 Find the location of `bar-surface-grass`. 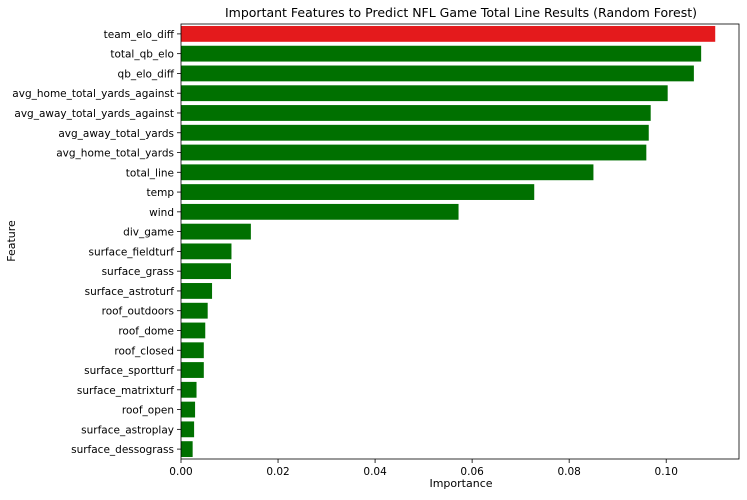

bar-surface-grass is located at coordinates (206, 271).